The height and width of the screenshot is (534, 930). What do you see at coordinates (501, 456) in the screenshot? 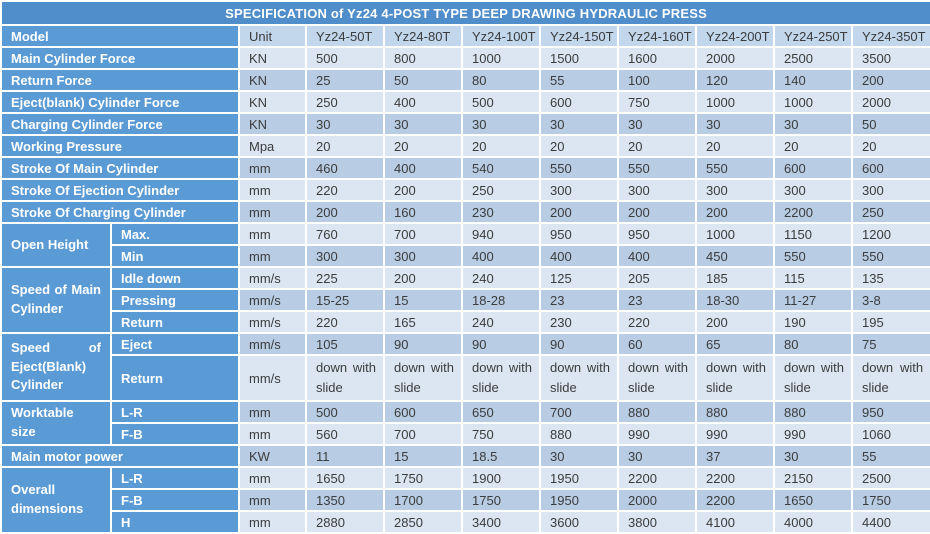
I see `value-cell: 18.5` at bounding box center [501, 456].